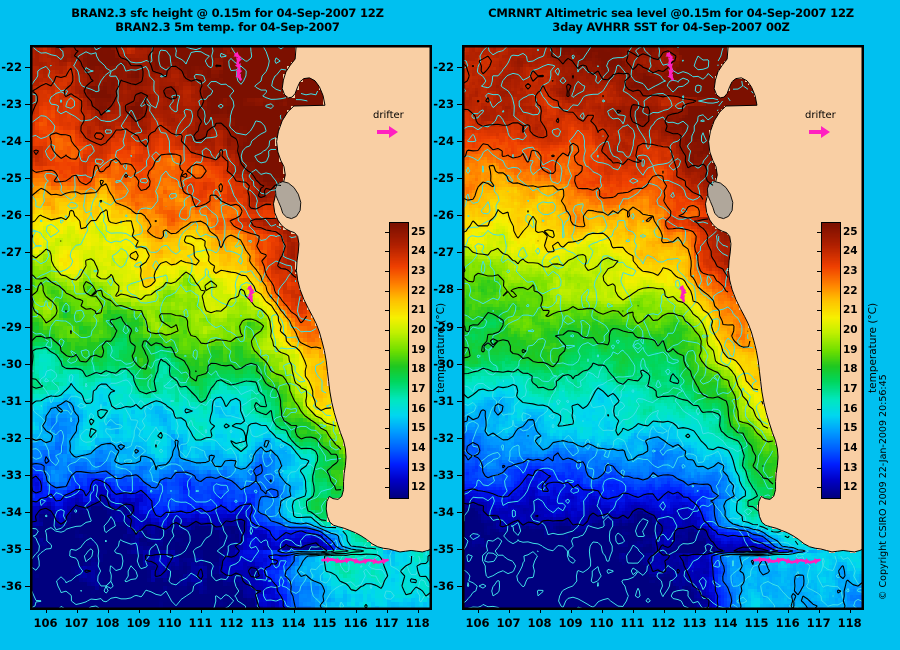  I want to click on colorbar-tick-label: 21, so click(850, 310).